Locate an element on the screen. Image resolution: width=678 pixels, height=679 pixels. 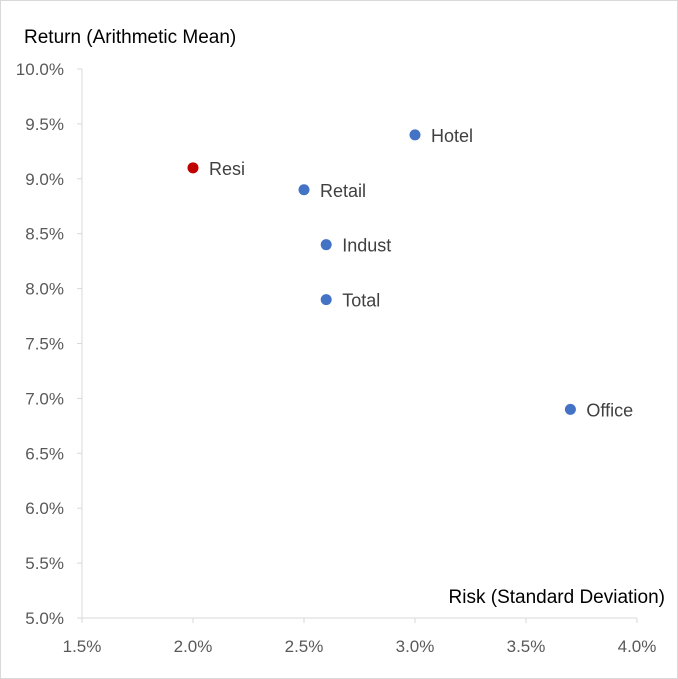
x-tick-label: 4.0% is located at coordinates (637, 646).